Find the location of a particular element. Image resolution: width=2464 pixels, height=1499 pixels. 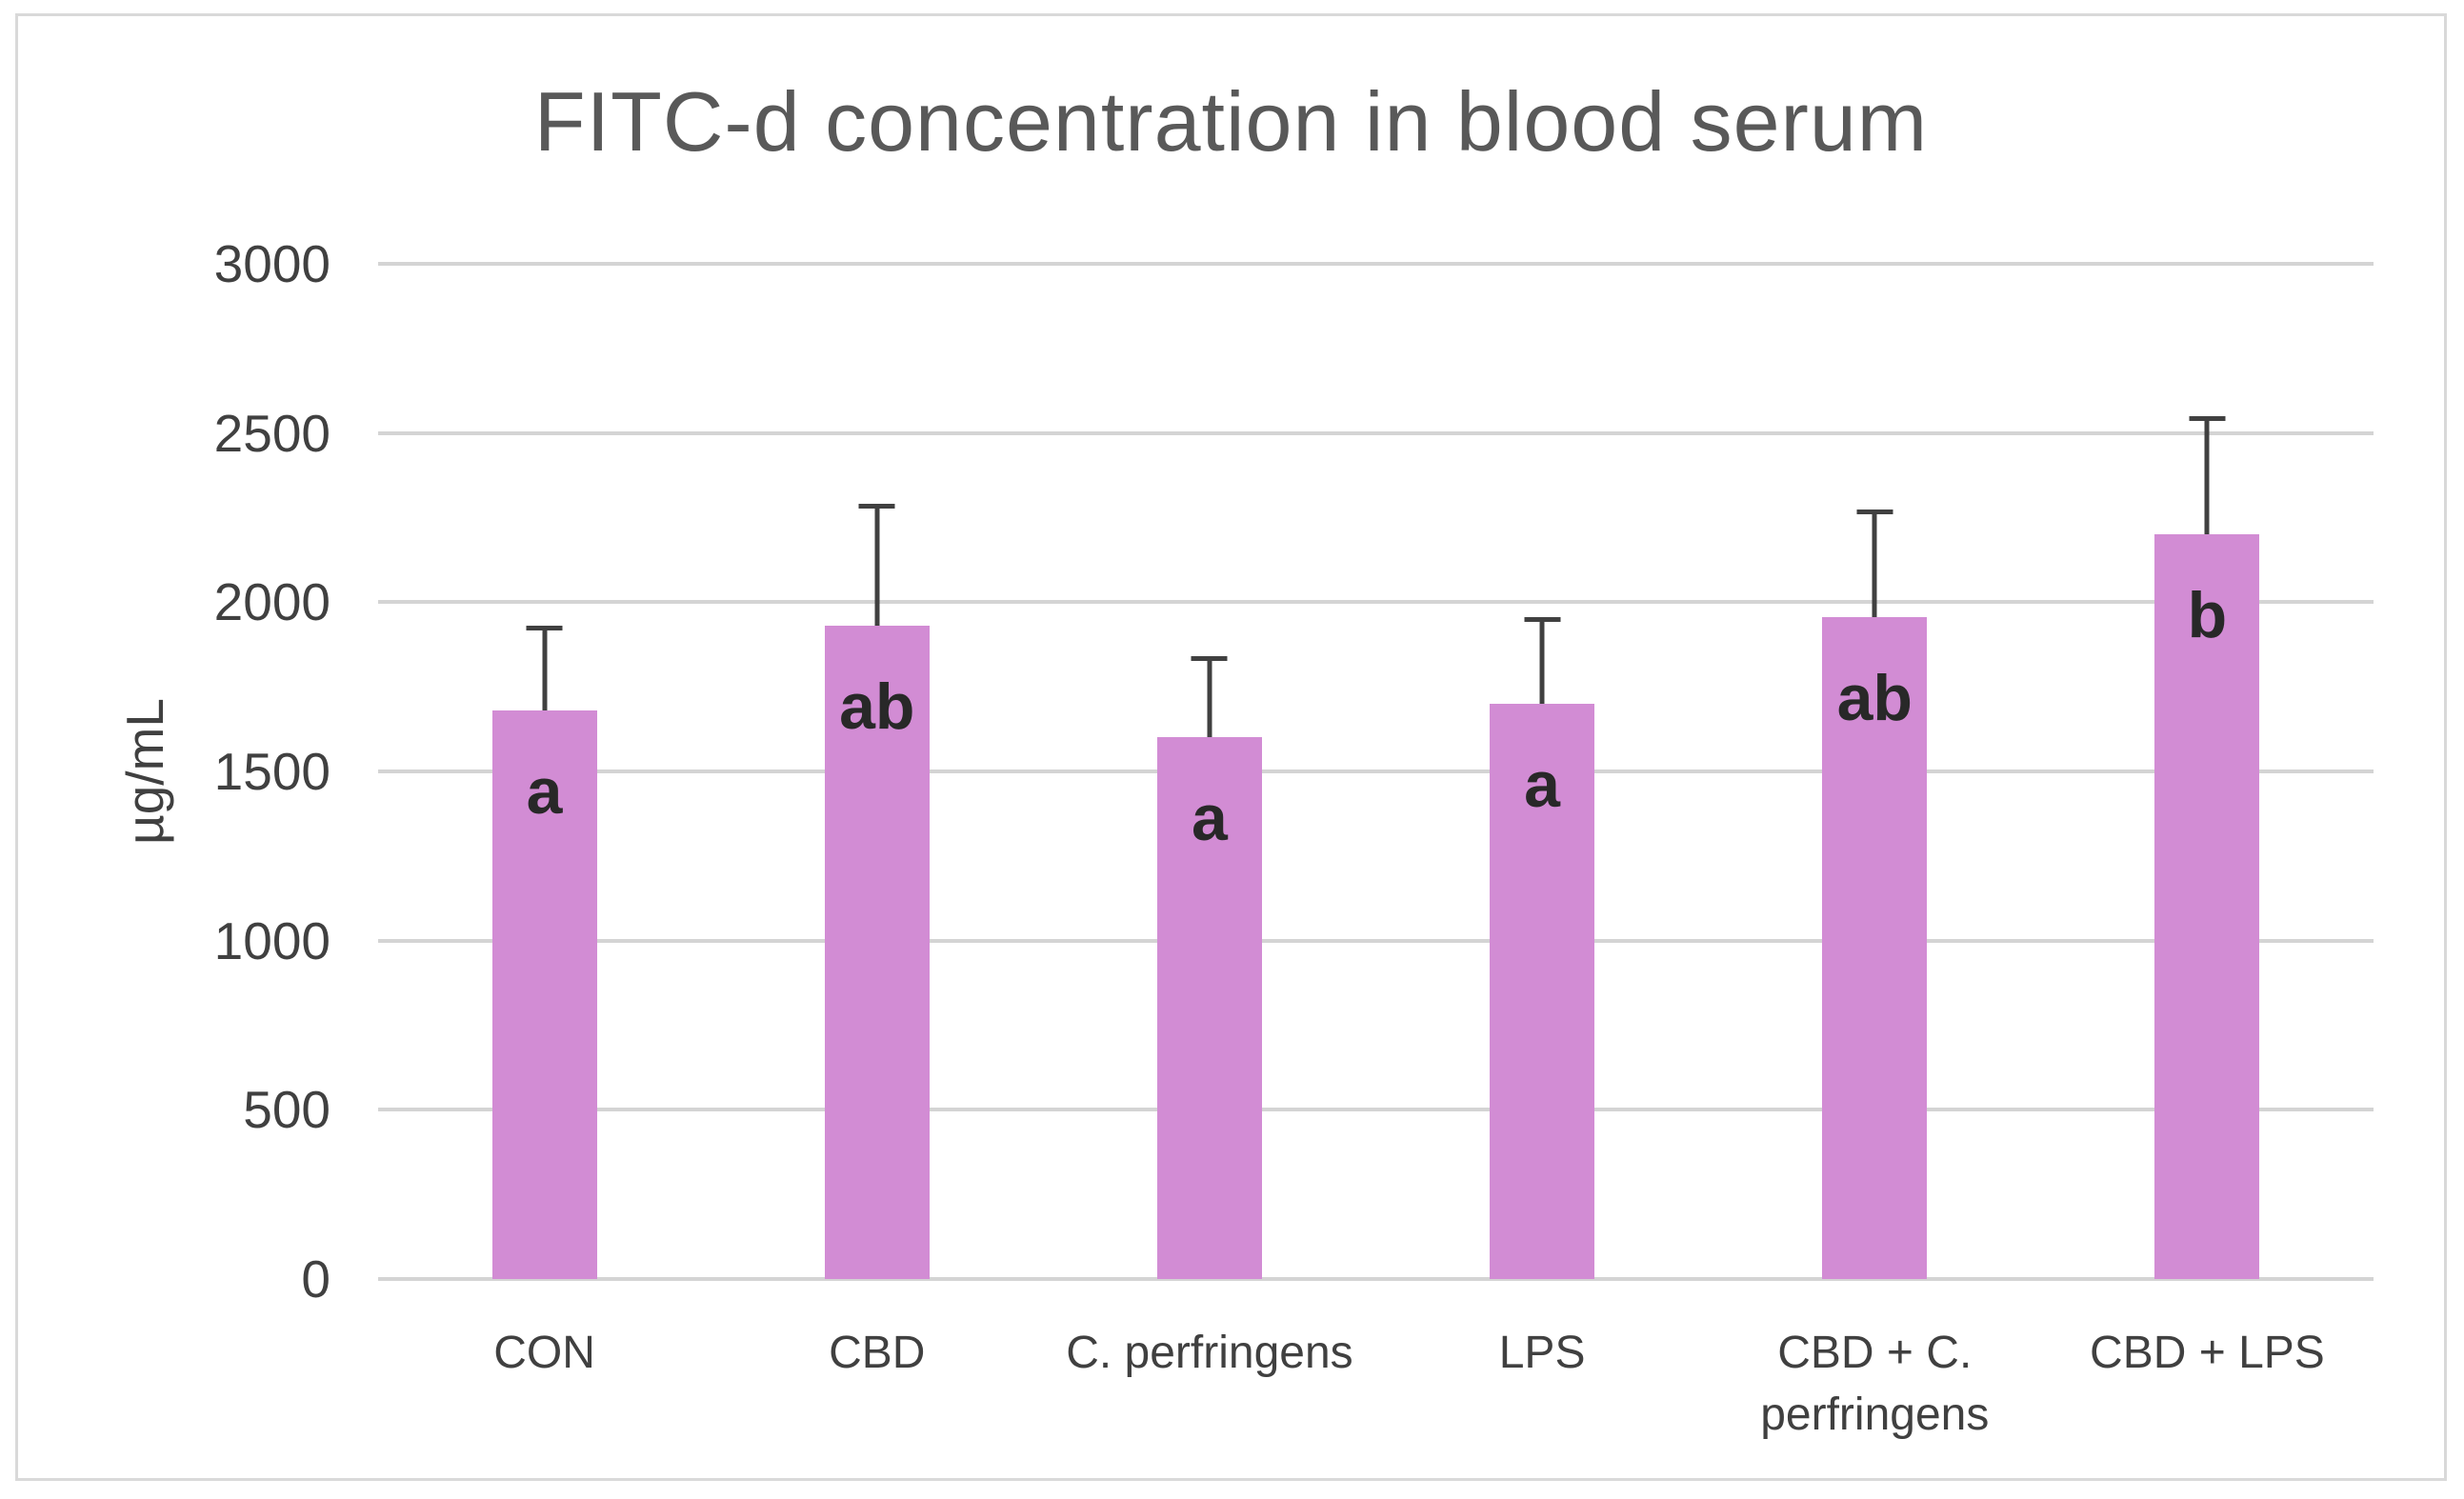

x-axis-label: CBD is located at coordinates (877, 1353).